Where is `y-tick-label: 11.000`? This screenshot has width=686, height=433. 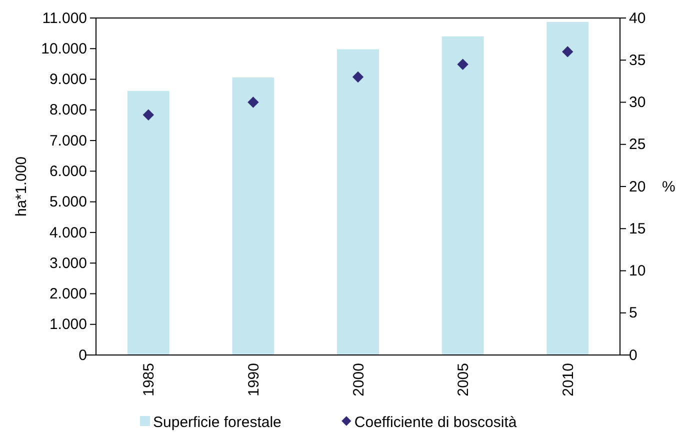 y-tick-label: 11.000 is located at coordinates (64, 18).